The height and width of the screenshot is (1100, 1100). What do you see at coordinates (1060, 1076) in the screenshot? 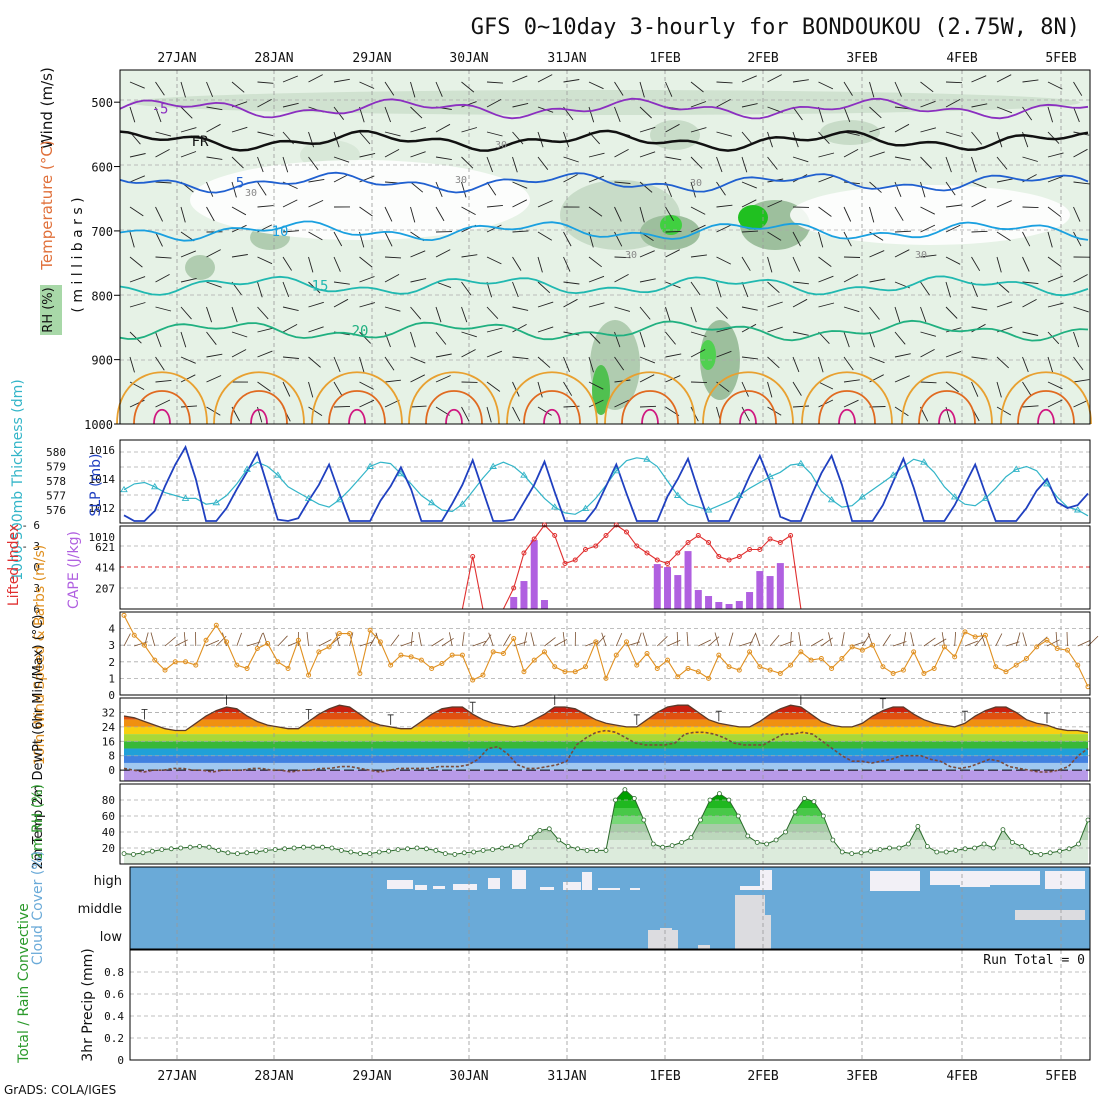
I see `bottom-date-label: 5FEB` at bounding box center [1060, 1076].